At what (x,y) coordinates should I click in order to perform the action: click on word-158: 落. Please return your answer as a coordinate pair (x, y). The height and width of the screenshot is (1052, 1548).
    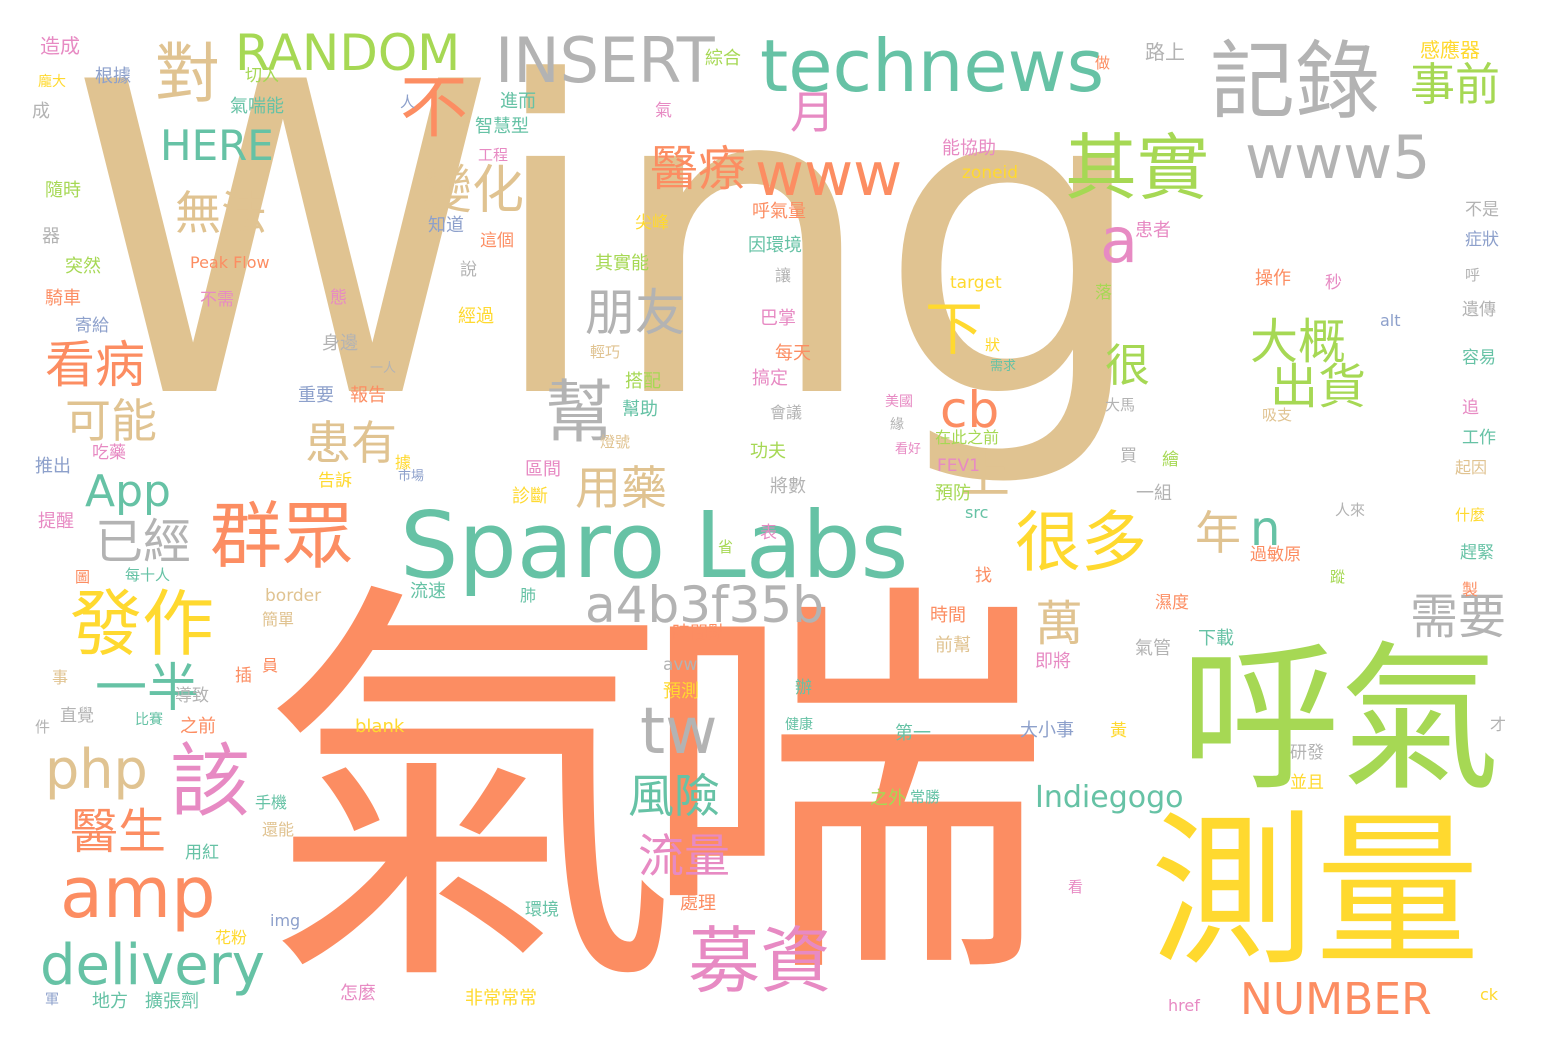
    Looking at the image, I should click on (1103, 293).